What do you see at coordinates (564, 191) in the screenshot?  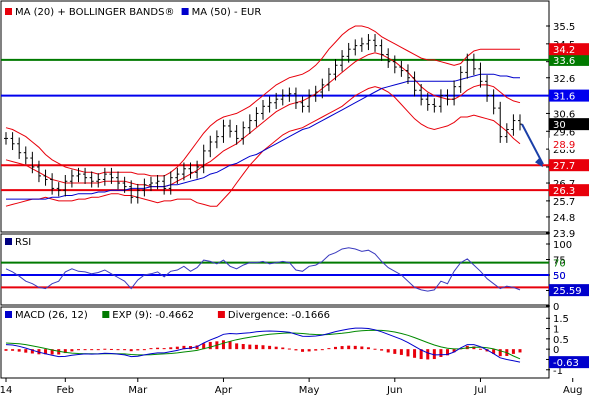 I see `level-tag-label: 26.3` at bounding box center [564, 191].